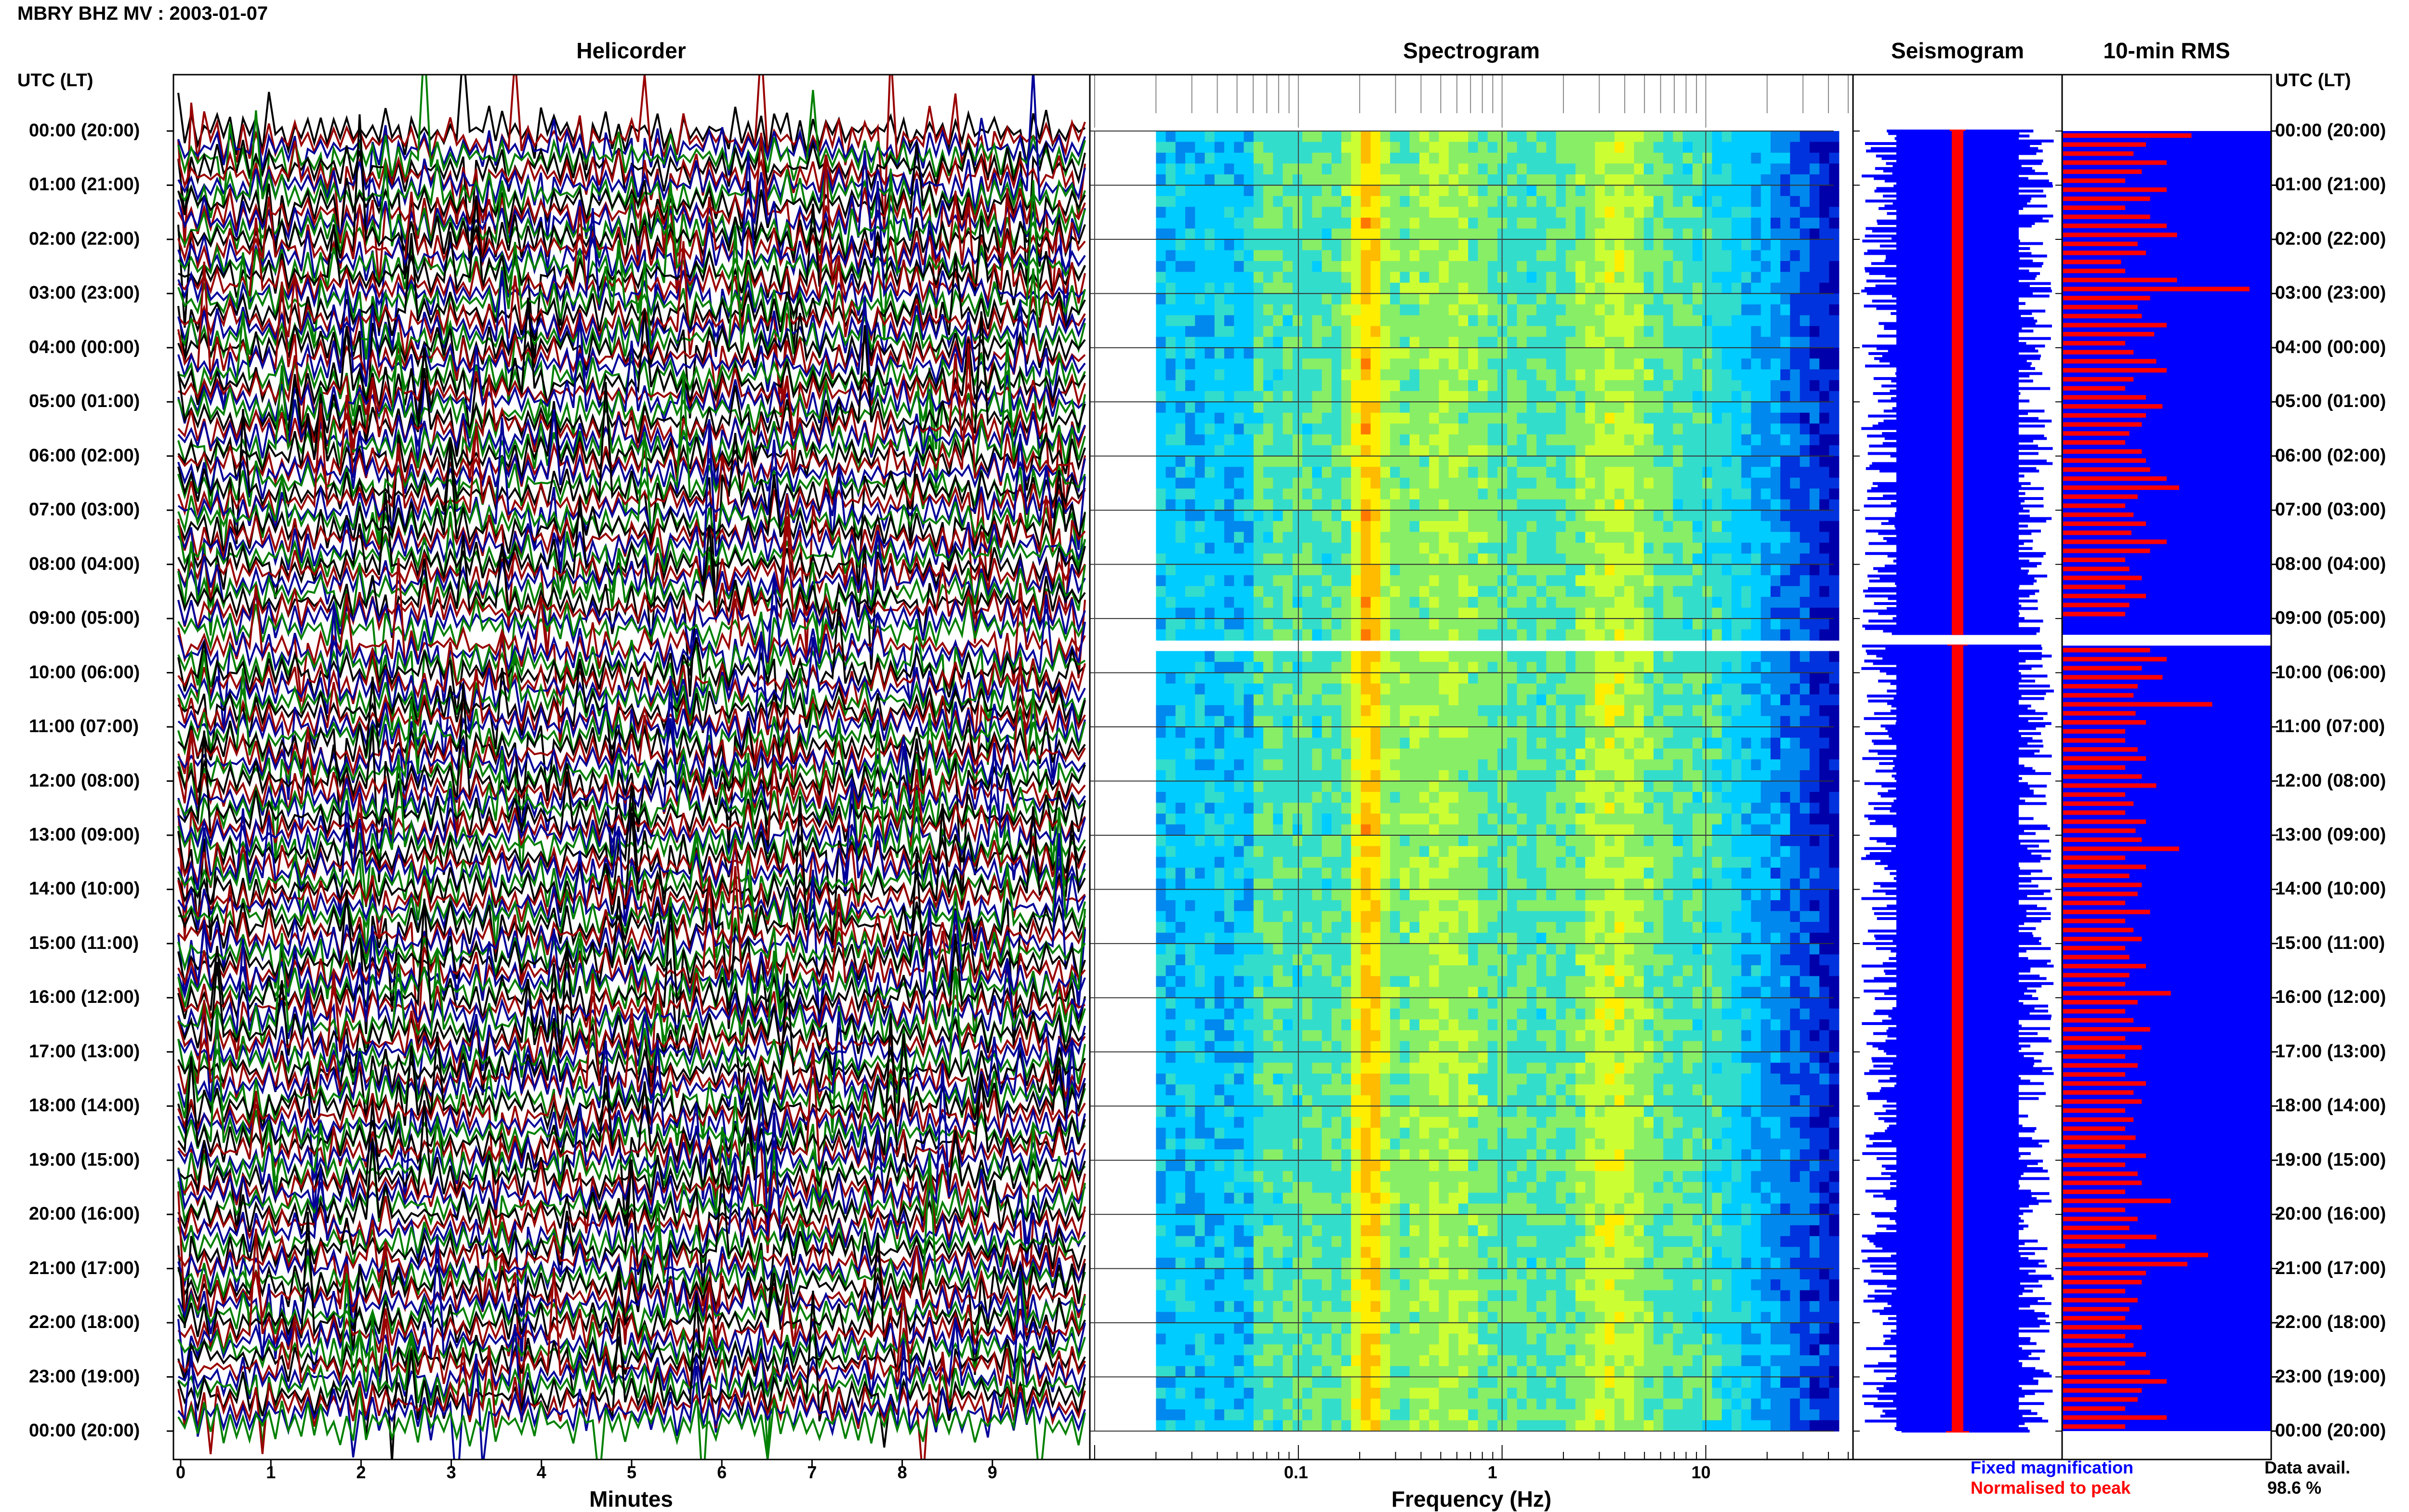 This screenshot has width=2409, height=1512. I want to click on time-label-left: 21:00 (17:00), so click(84, 1268).